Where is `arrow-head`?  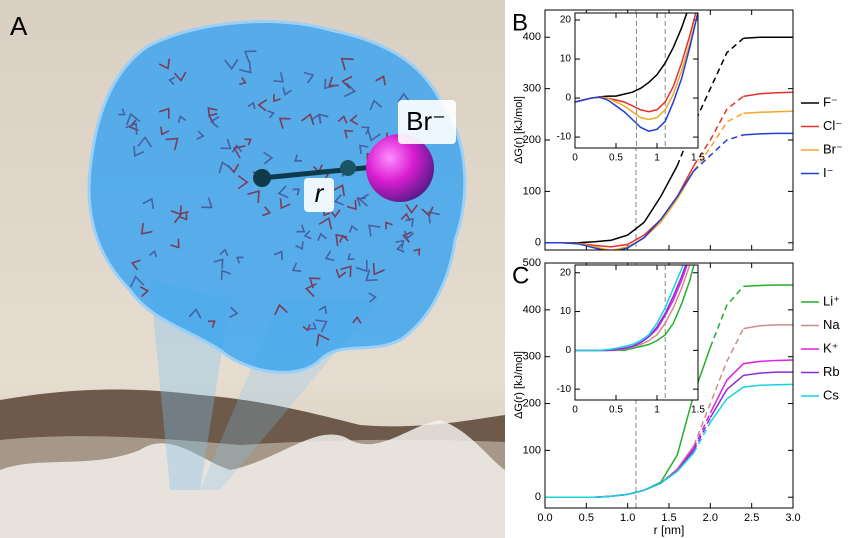 arrow-head is located at coordinates (348, 168).